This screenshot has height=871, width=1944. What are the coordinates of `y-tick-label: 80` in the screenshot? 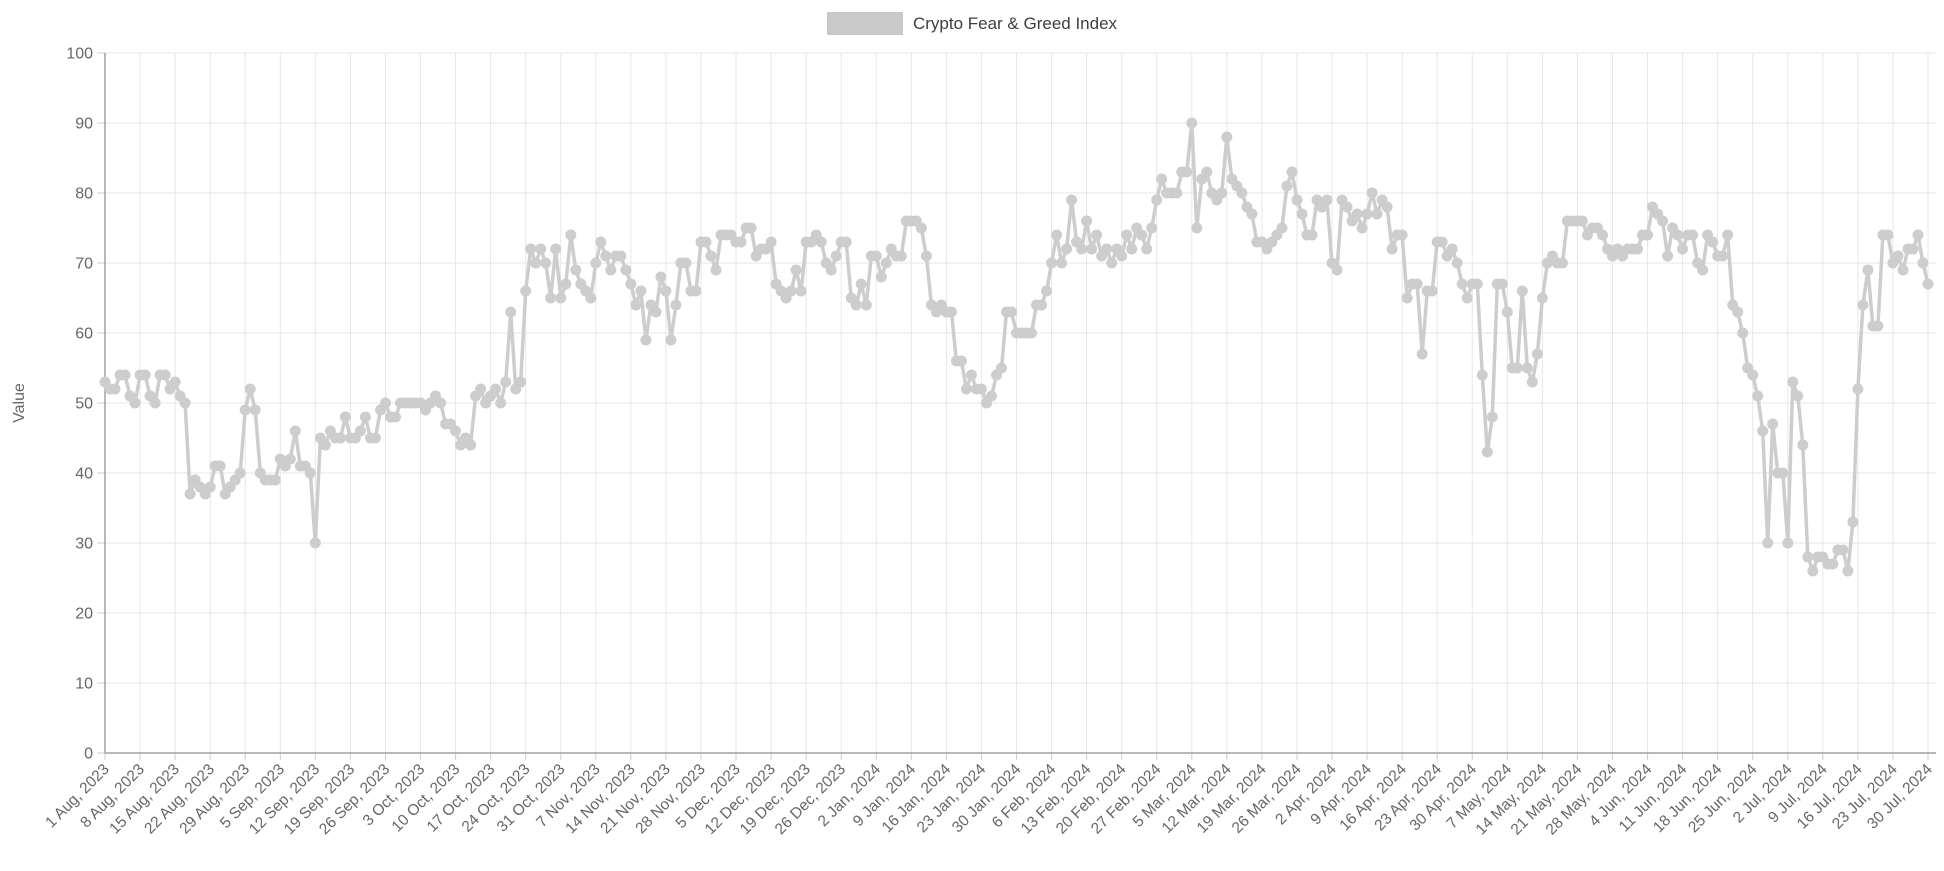 It's located at (84, 194).